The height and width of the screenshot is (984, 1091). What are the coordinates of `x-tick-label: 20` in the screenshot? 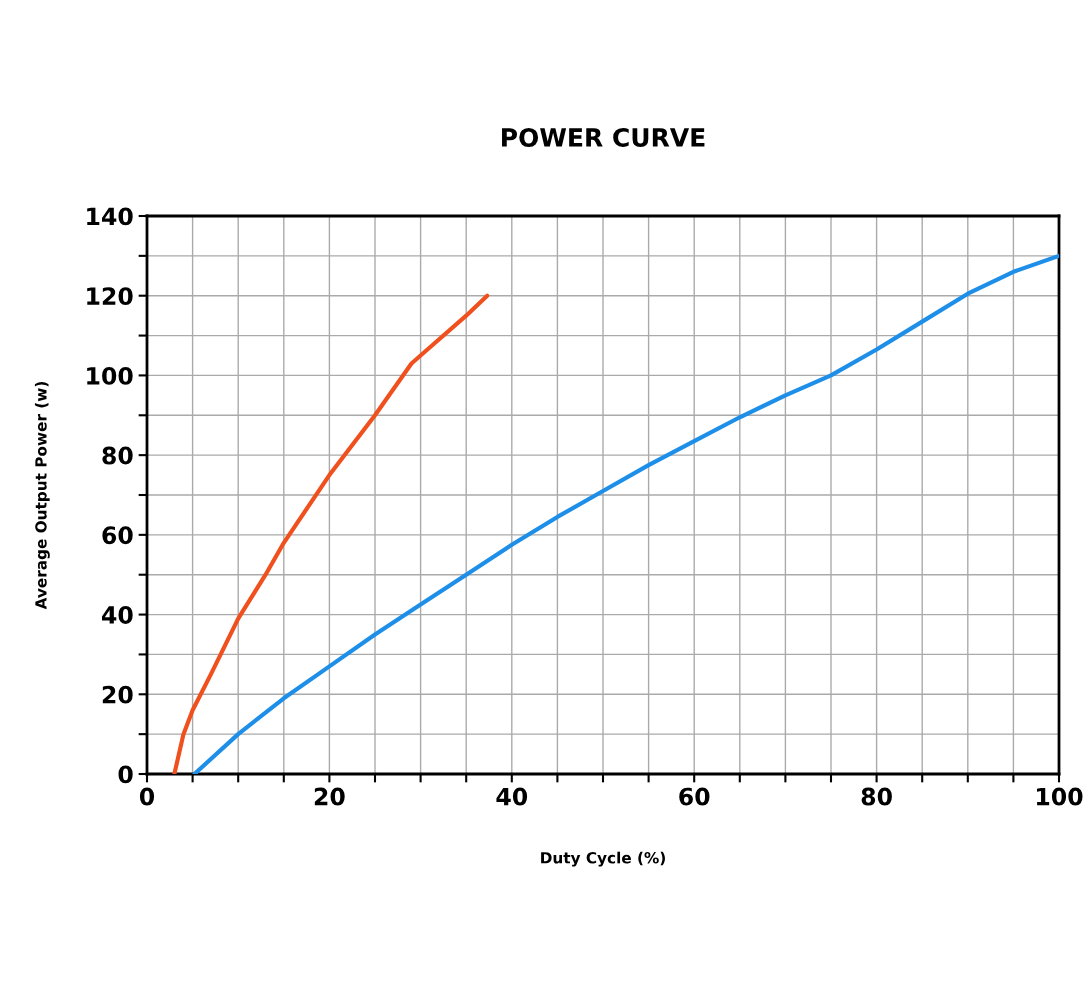 It's located at (329, 796).